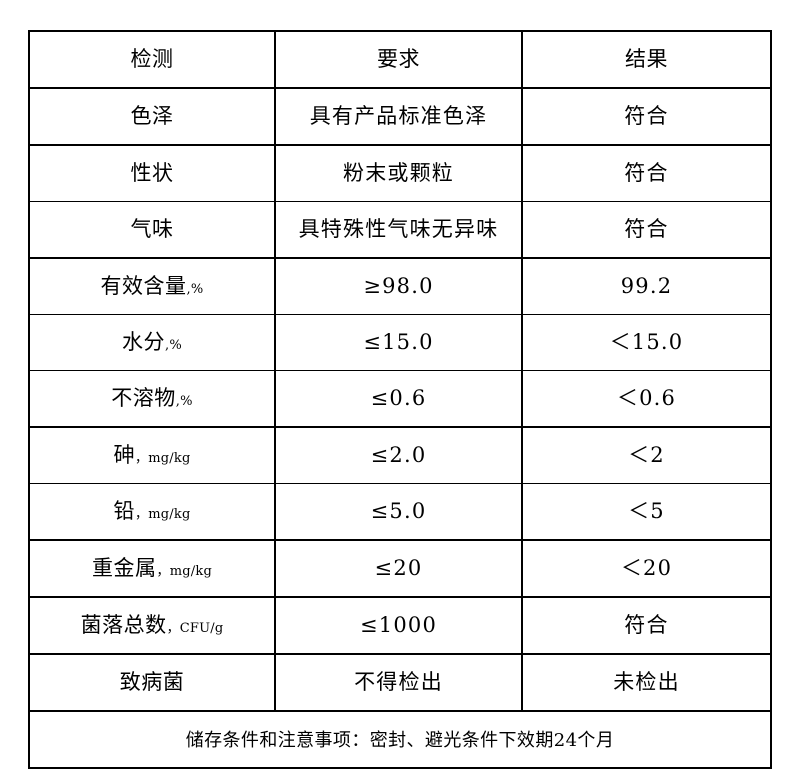 The width and height of the screenshot is (800, 769). I want to click on cell-result: ＜15.0, so click(646, 342).